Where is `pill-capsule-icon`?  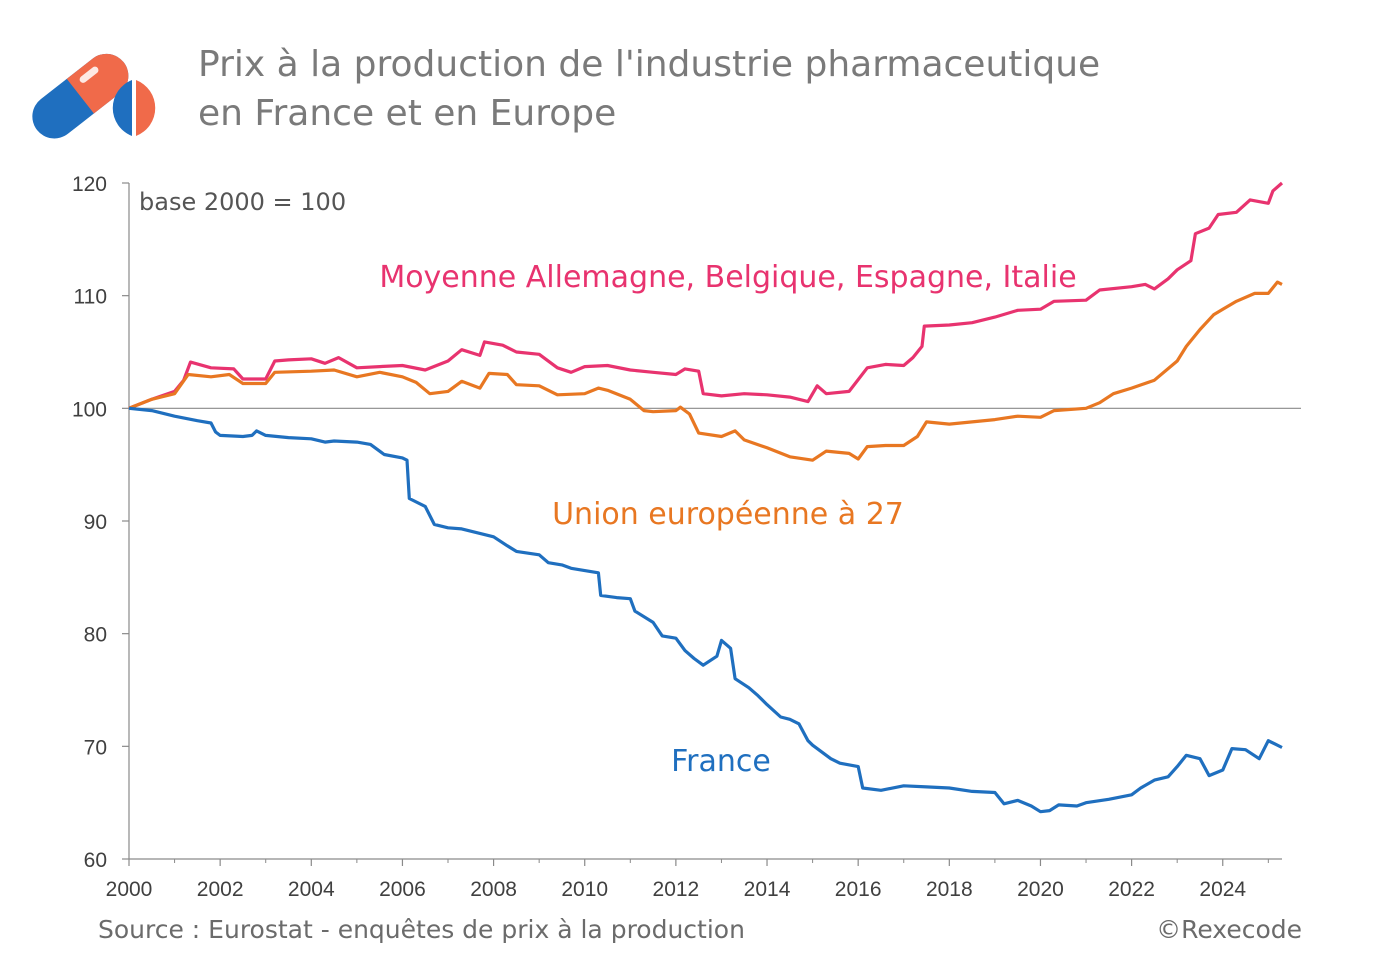
pill-capsule-icon is located at coordinates (94, 96).